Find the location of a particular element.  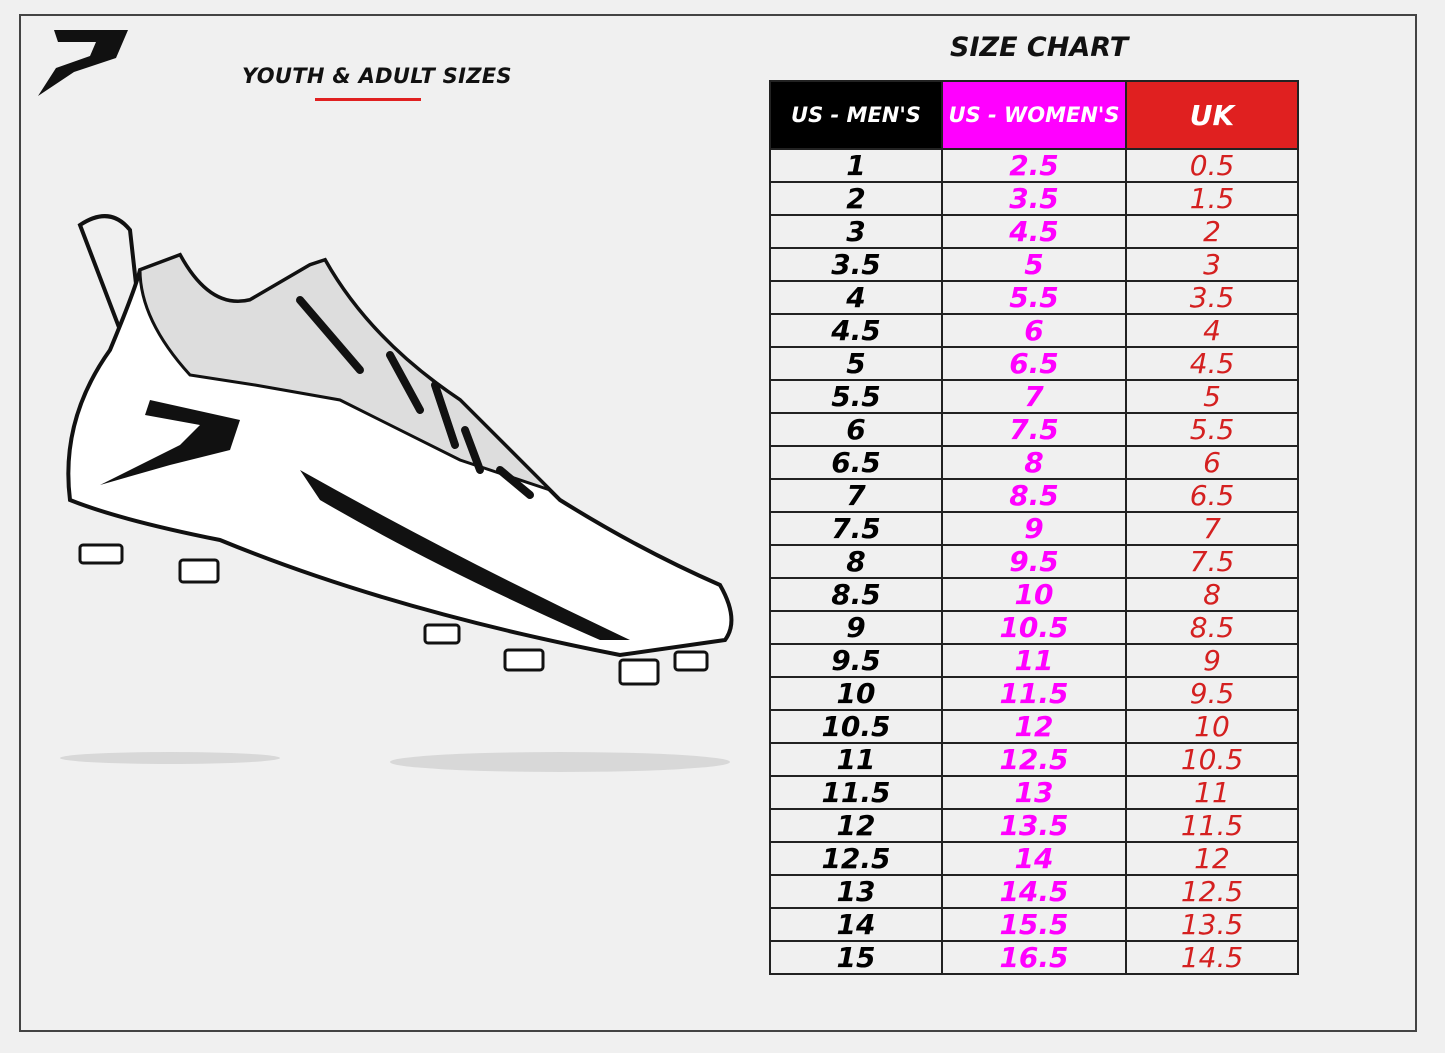

cell-us-mens: 9 is located at coordinates (856, 627).